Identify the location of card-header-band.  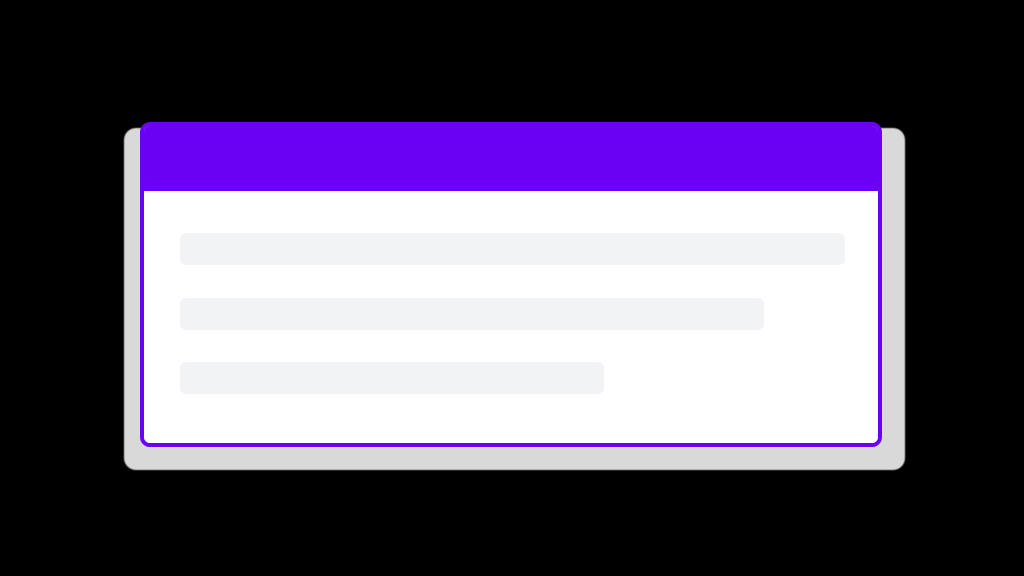
(511, 158).